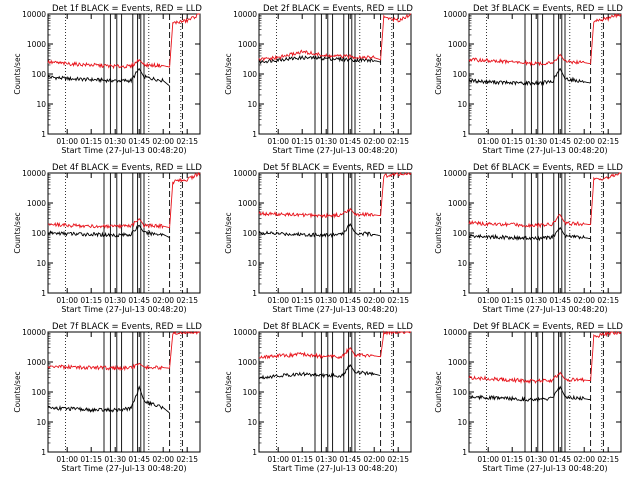  Describe the element at coordinates (548, 168) in the screenshot. I see `panel-title: Det 6f BLACK = Events, RED = LLD` at that location.